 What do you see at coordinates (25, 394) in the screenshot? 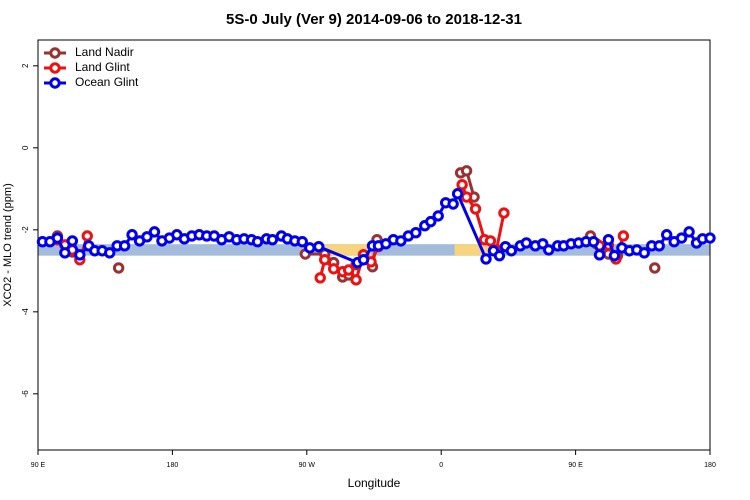
I see `y-tick-label: -6` at bounding box center [25, 394].